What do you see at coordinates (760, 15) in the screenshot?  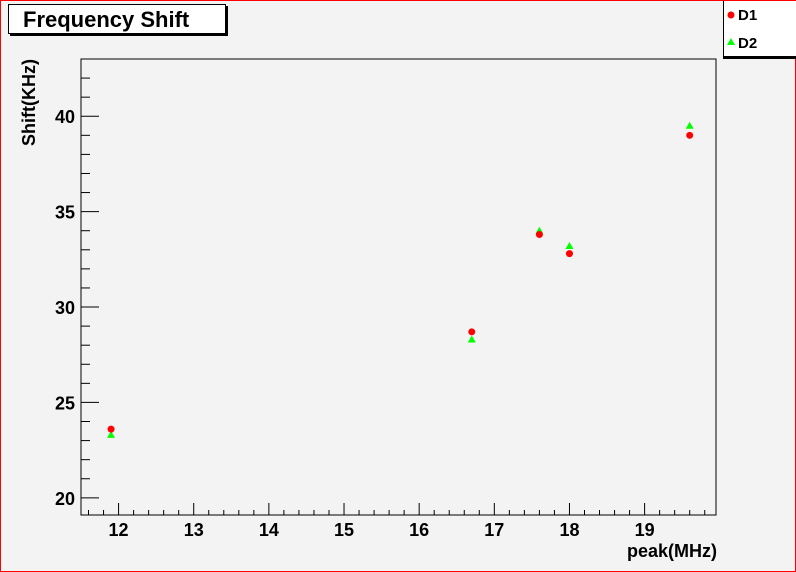 I see `legend-item-d1: D1` at bounding box center [760, 15].